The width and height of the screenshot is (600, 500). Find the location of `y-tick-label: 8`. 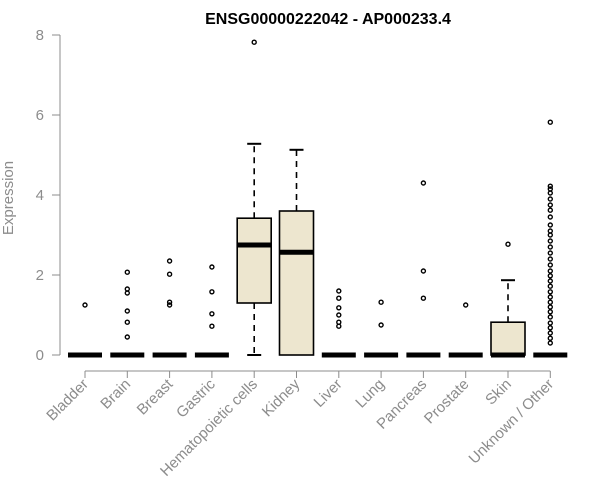

y-tick-label: 8 is located at coordinates (40, 35).